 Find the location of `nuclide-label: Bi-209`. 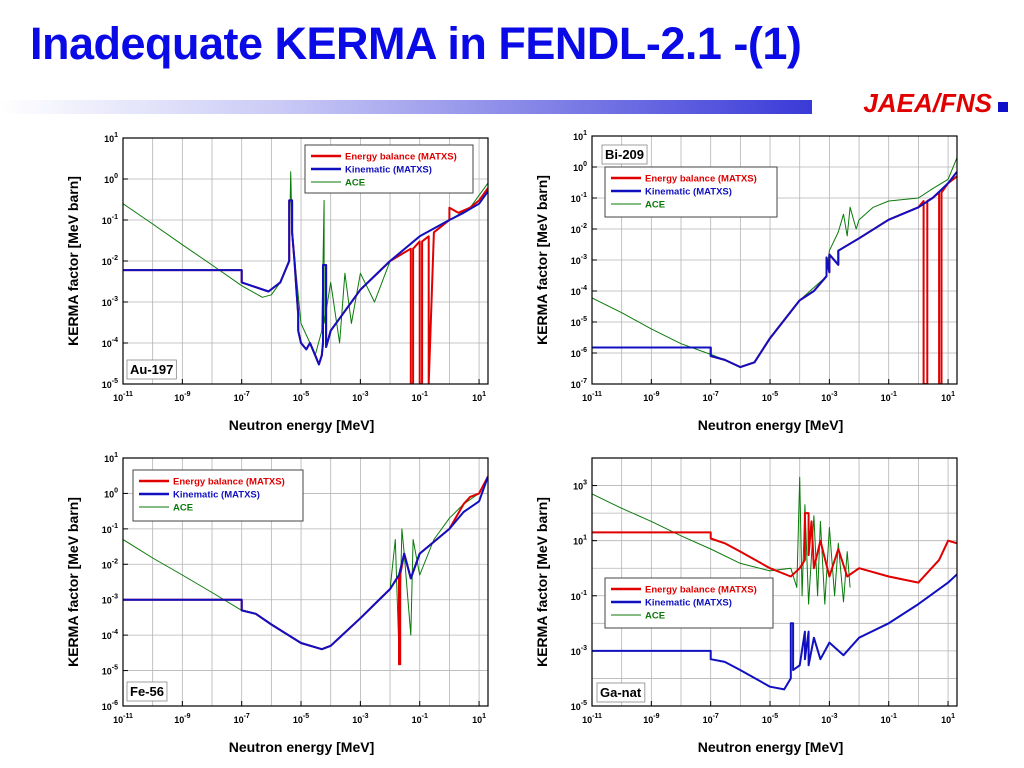

nuclide-label: Bi-209 is located at coordinates (624, 154).